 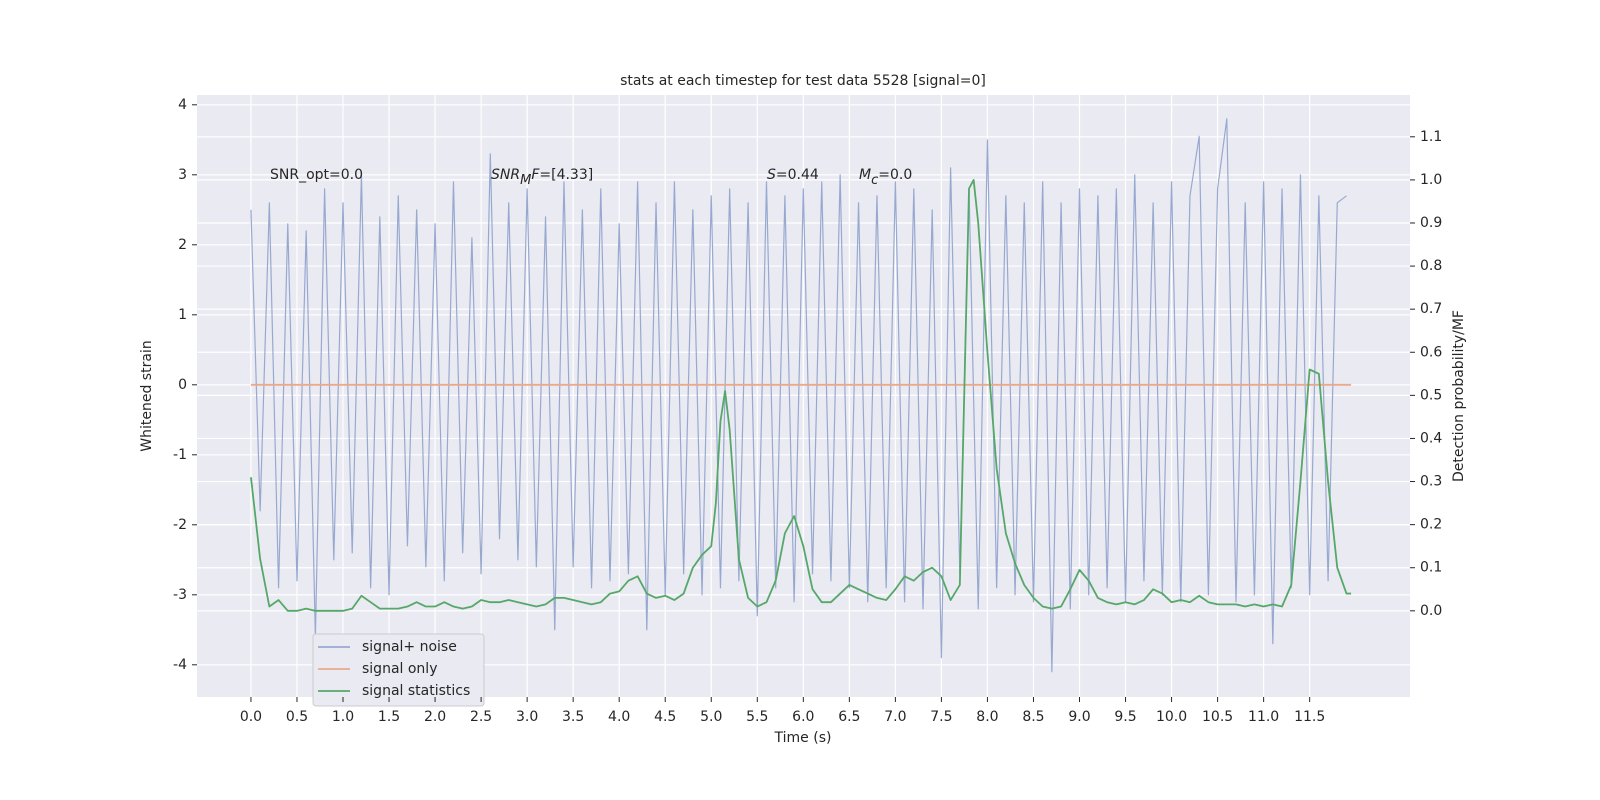 I want to click on annotation-part: SNR_opt=0.0, so click(x=316, y=175).